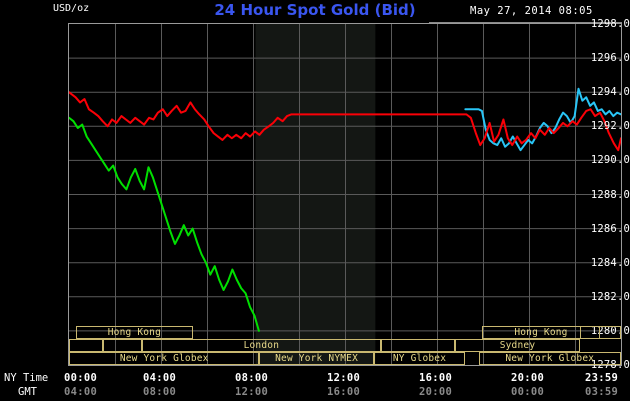 The width and height of the screenshot is (630, 401). What do you see at coordinates (344, 378) in the screenshot?
I see `ny_ticks-tick: 12:00` at bounding box center [344, 378].